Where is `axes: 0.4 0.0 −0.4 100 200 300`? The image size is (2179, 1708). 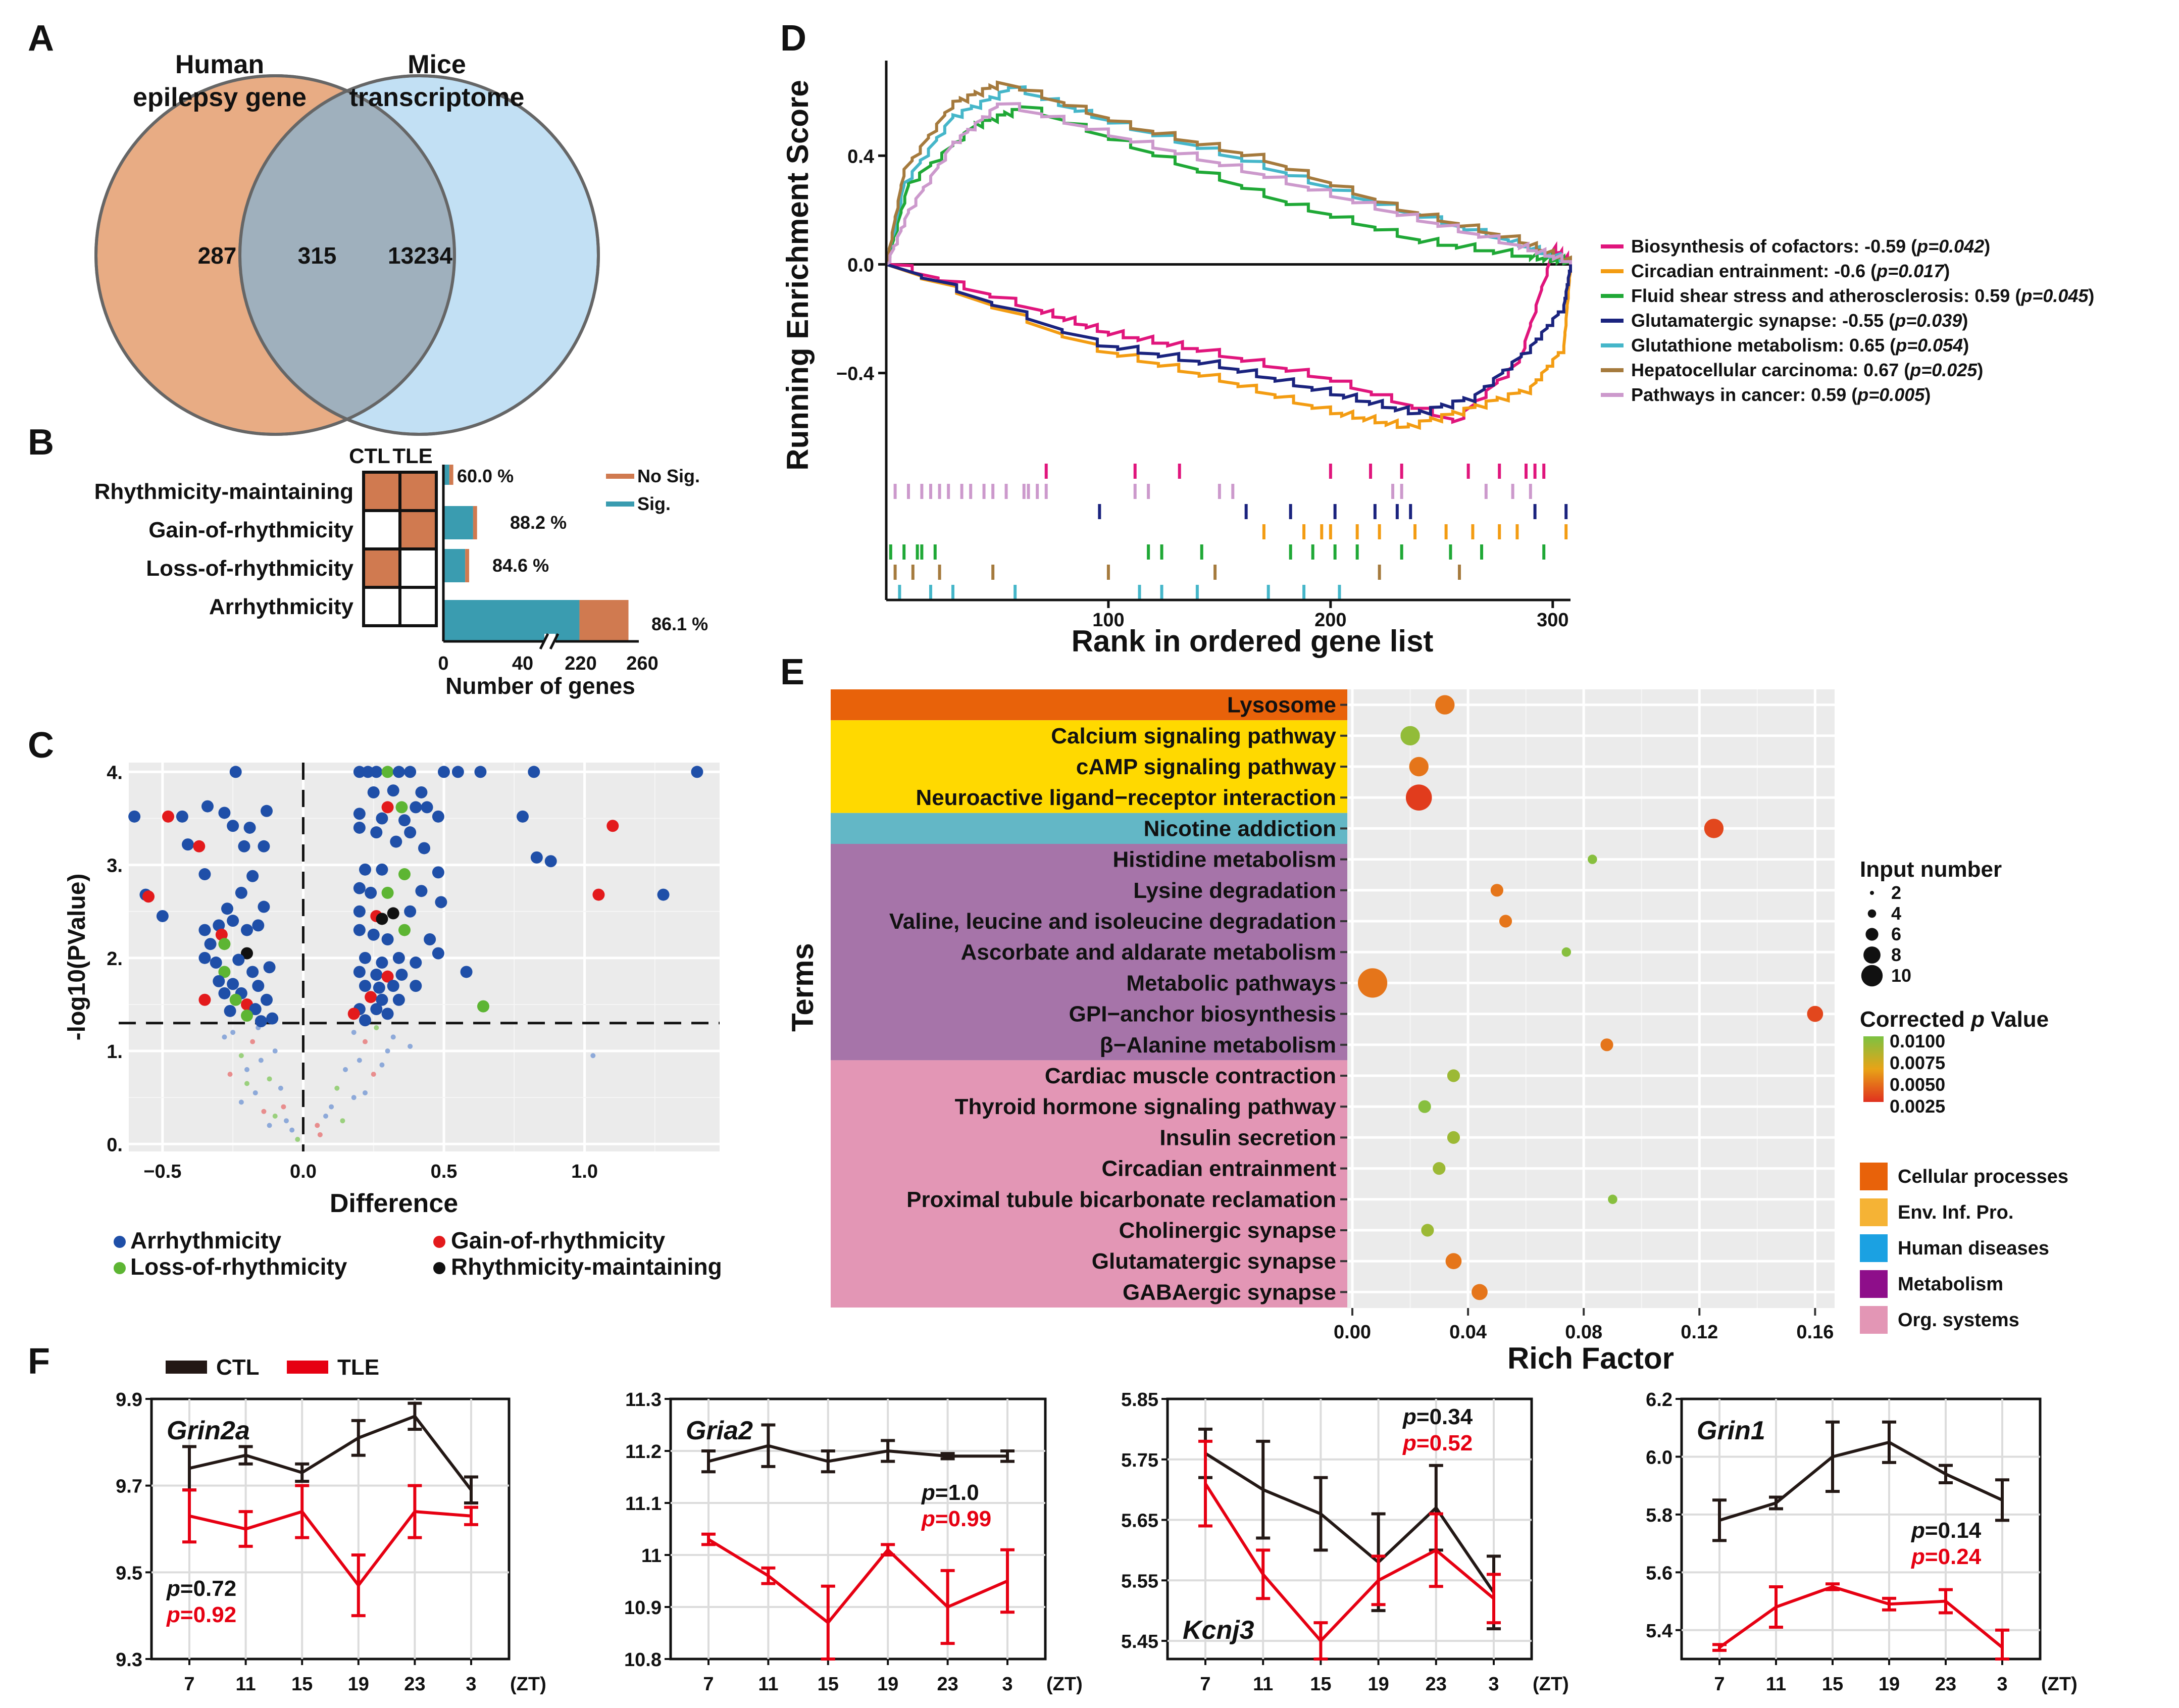
axes: 0.4 0.0 −0.4 100 200 300 is located at coordinates (1203, 346).